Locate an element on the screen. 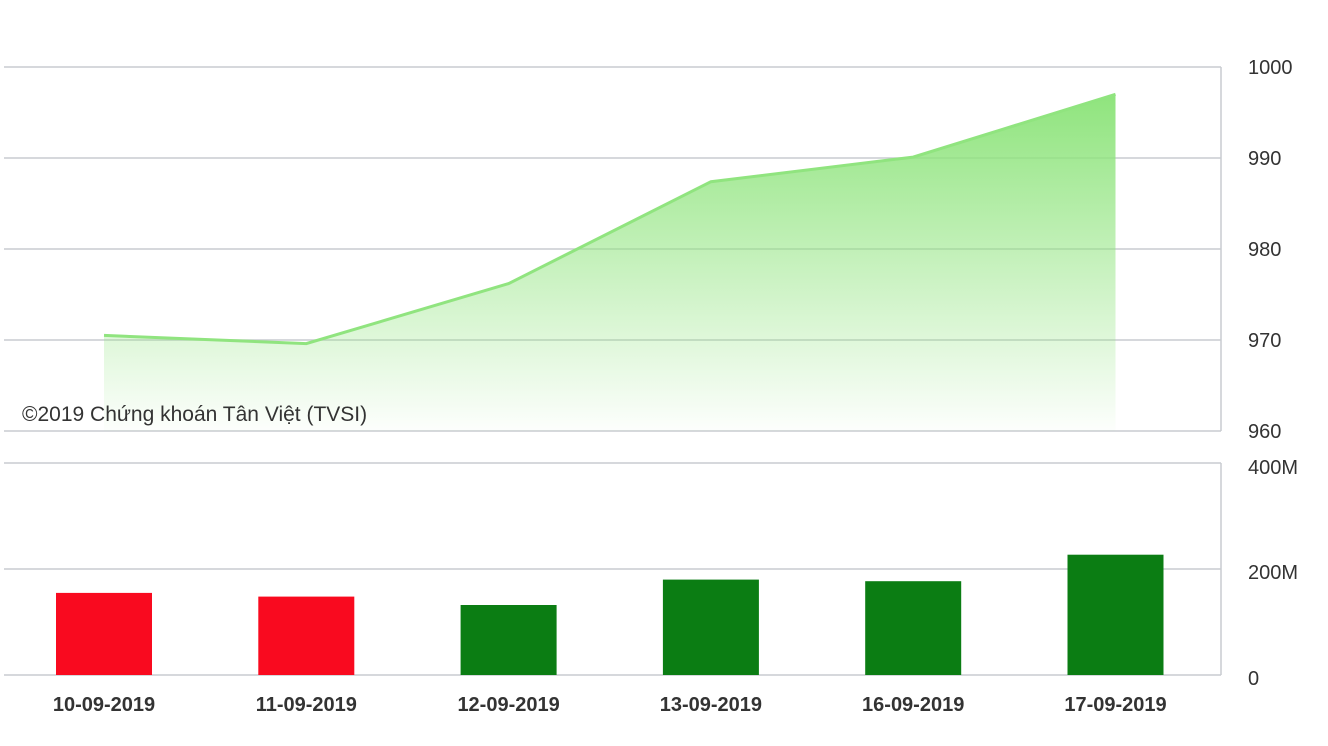  x-tick-label: 10-09-2019 is located at coordinates (104, 705).